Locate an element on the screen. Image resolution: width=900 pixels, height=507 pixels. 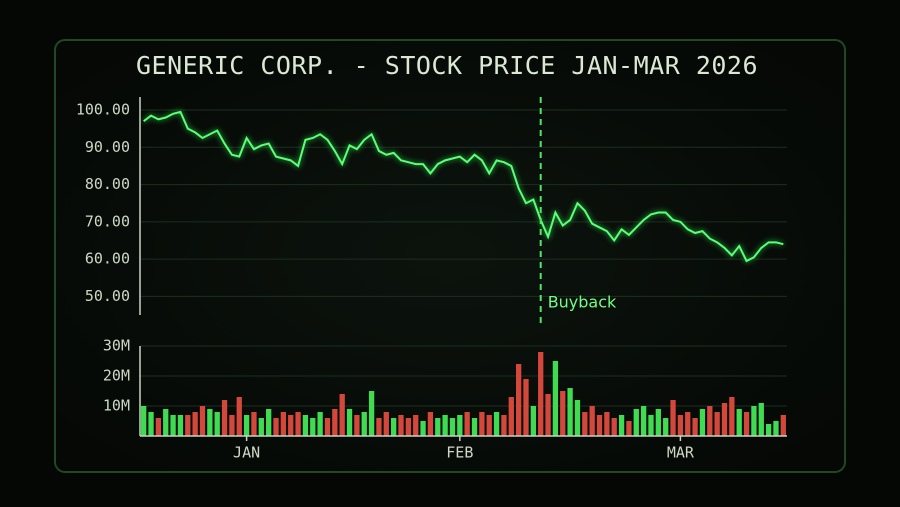
y-tick-label: 70.00 is located at coordinates (107, 221).